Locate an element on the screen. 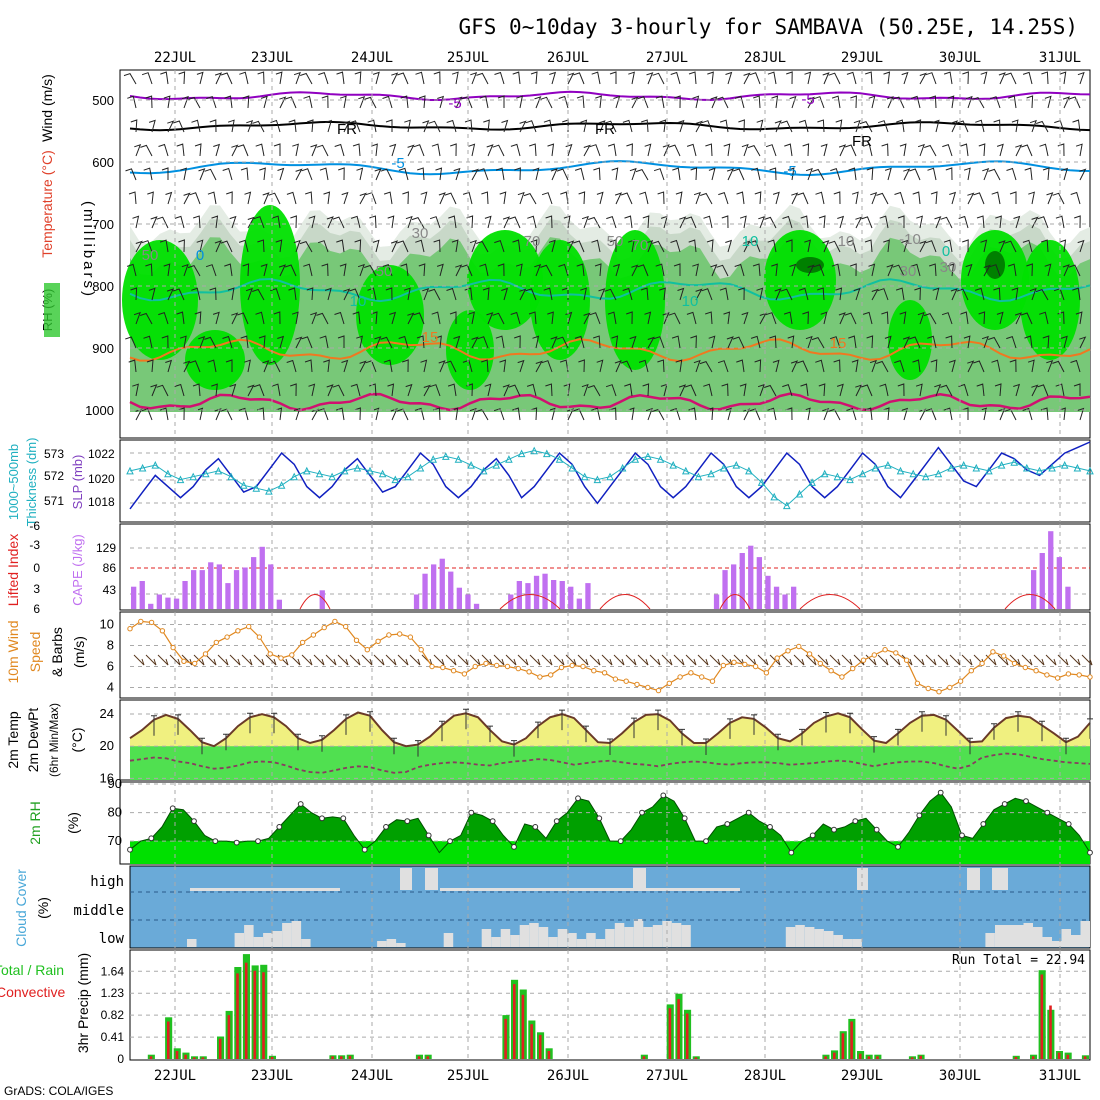 This screenshot has height=1100, width=1100. cape-bars is located at coordinates (601, 570).